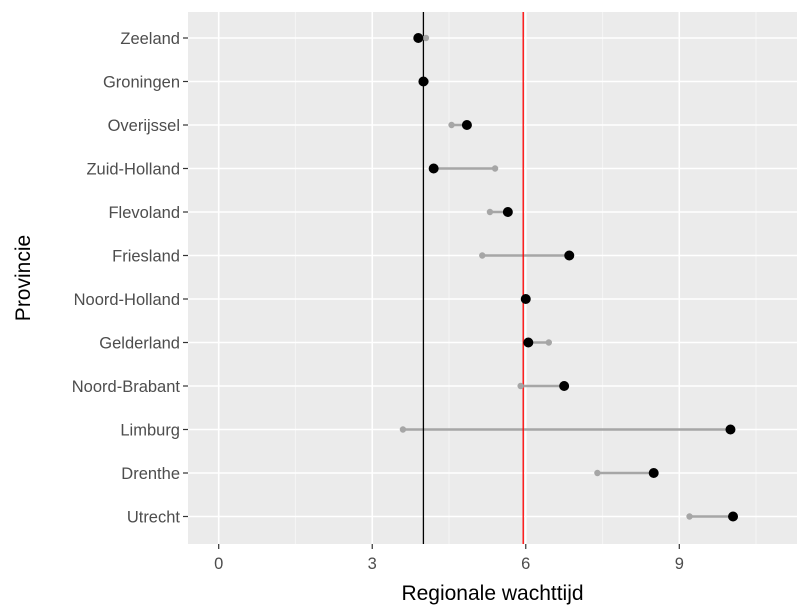 This screenshot has width=801, height=605. What do you see at coordinates (525, 564) in the screenshot?
I see `x-tick-label: 6` at bounding box center [525, 564].